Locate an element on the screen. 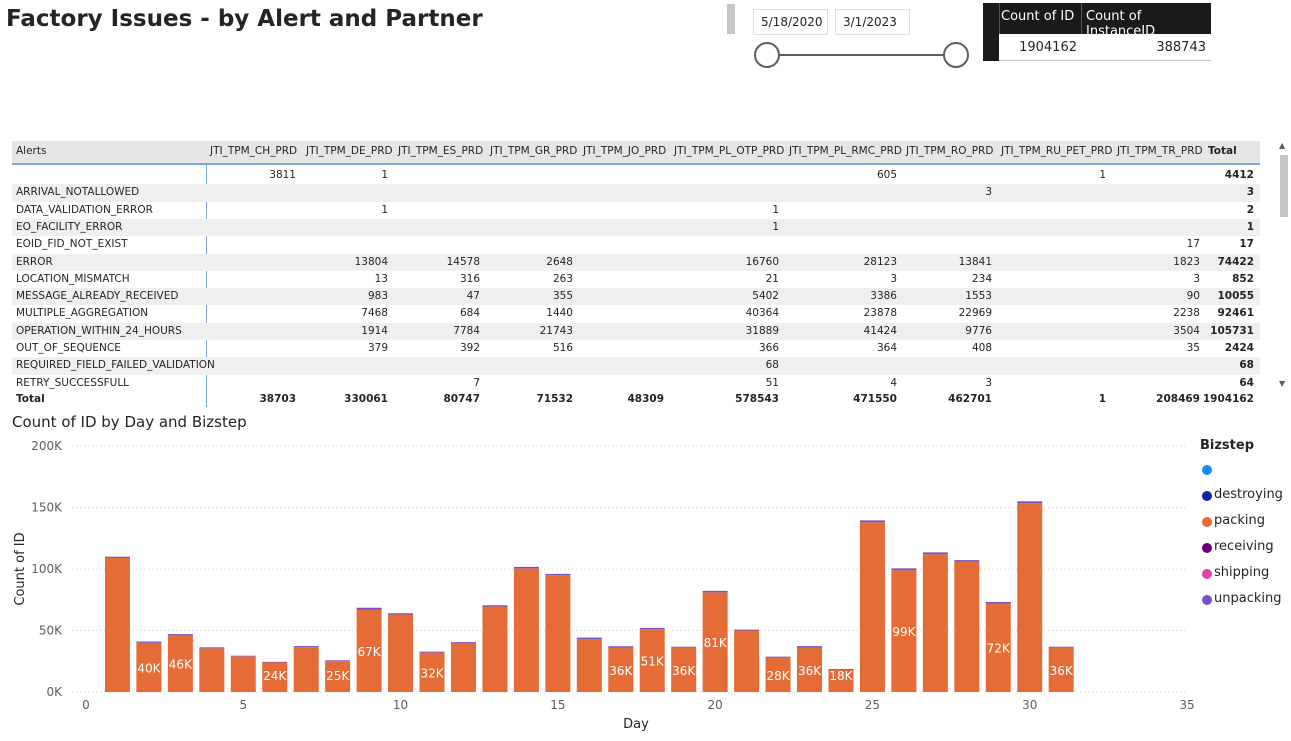 The image size is (1291, 741). matrix-col-header: JTI_TPM_PL_RMC_PRD is located at coordinates (845, 151).